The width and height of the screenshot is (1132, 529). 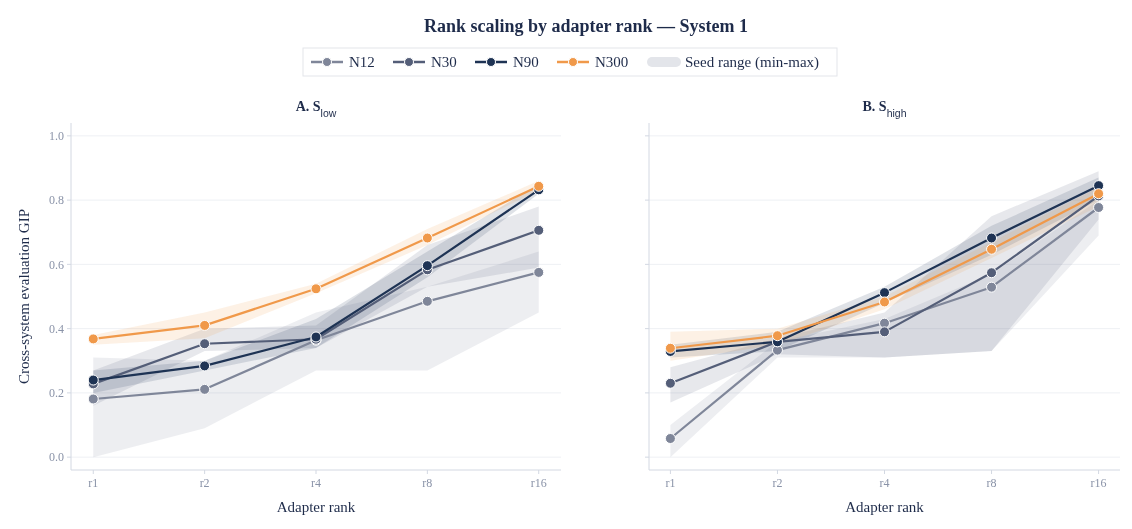 I want to click on y-tick-label: 0.4, so click(x=56, y=328).